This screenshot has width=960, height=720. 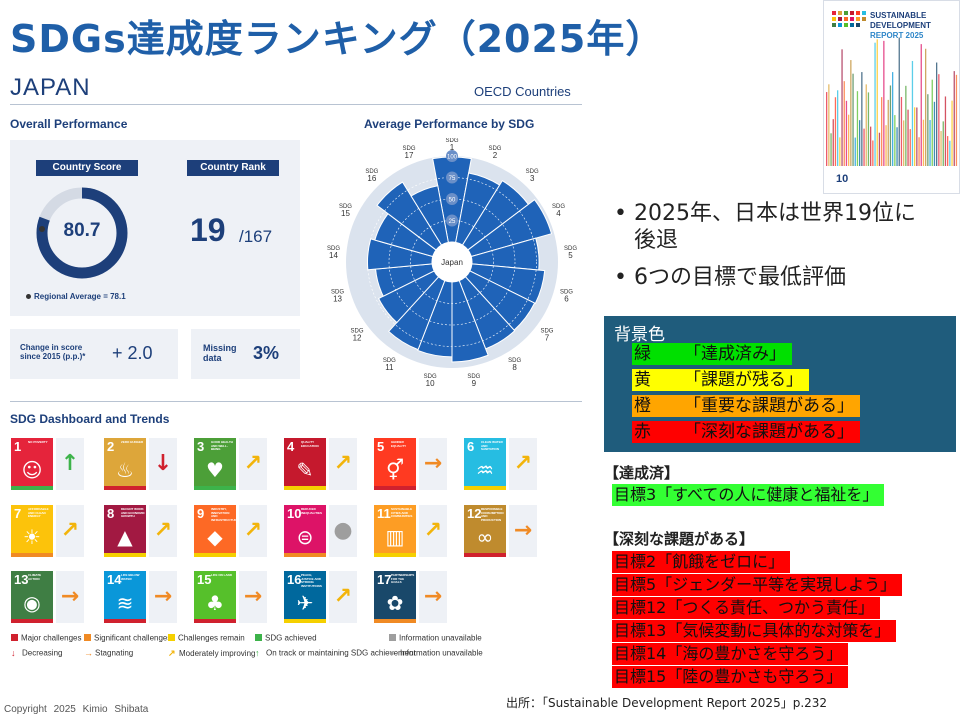 I want to click on key-color-word: 橙, so click(x=642, y=406).